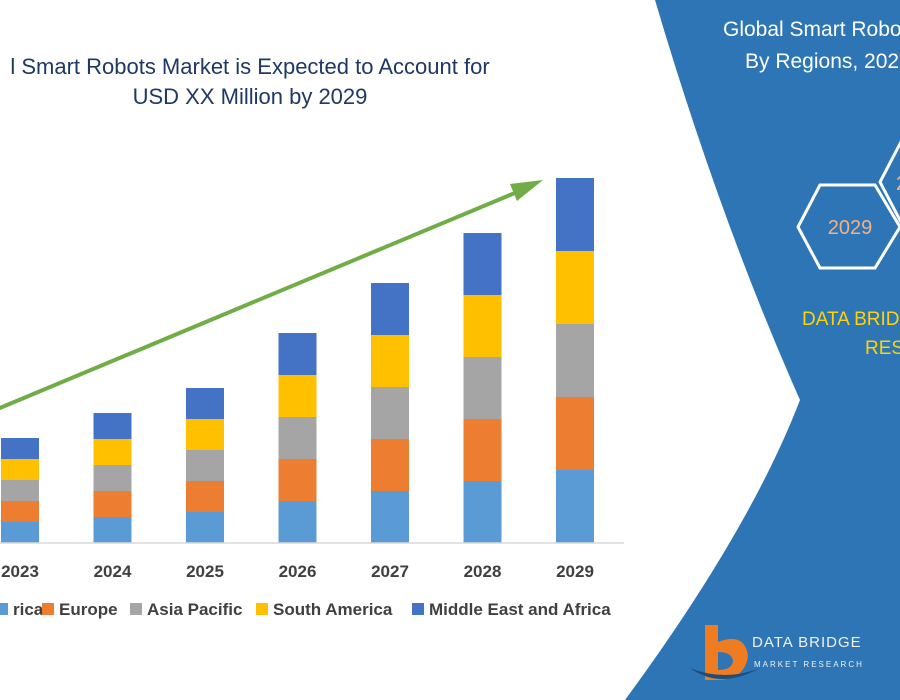  Describe the element at coordinates (882, 348) in the screenshot. I see `brand-line-2: RES` at that location.